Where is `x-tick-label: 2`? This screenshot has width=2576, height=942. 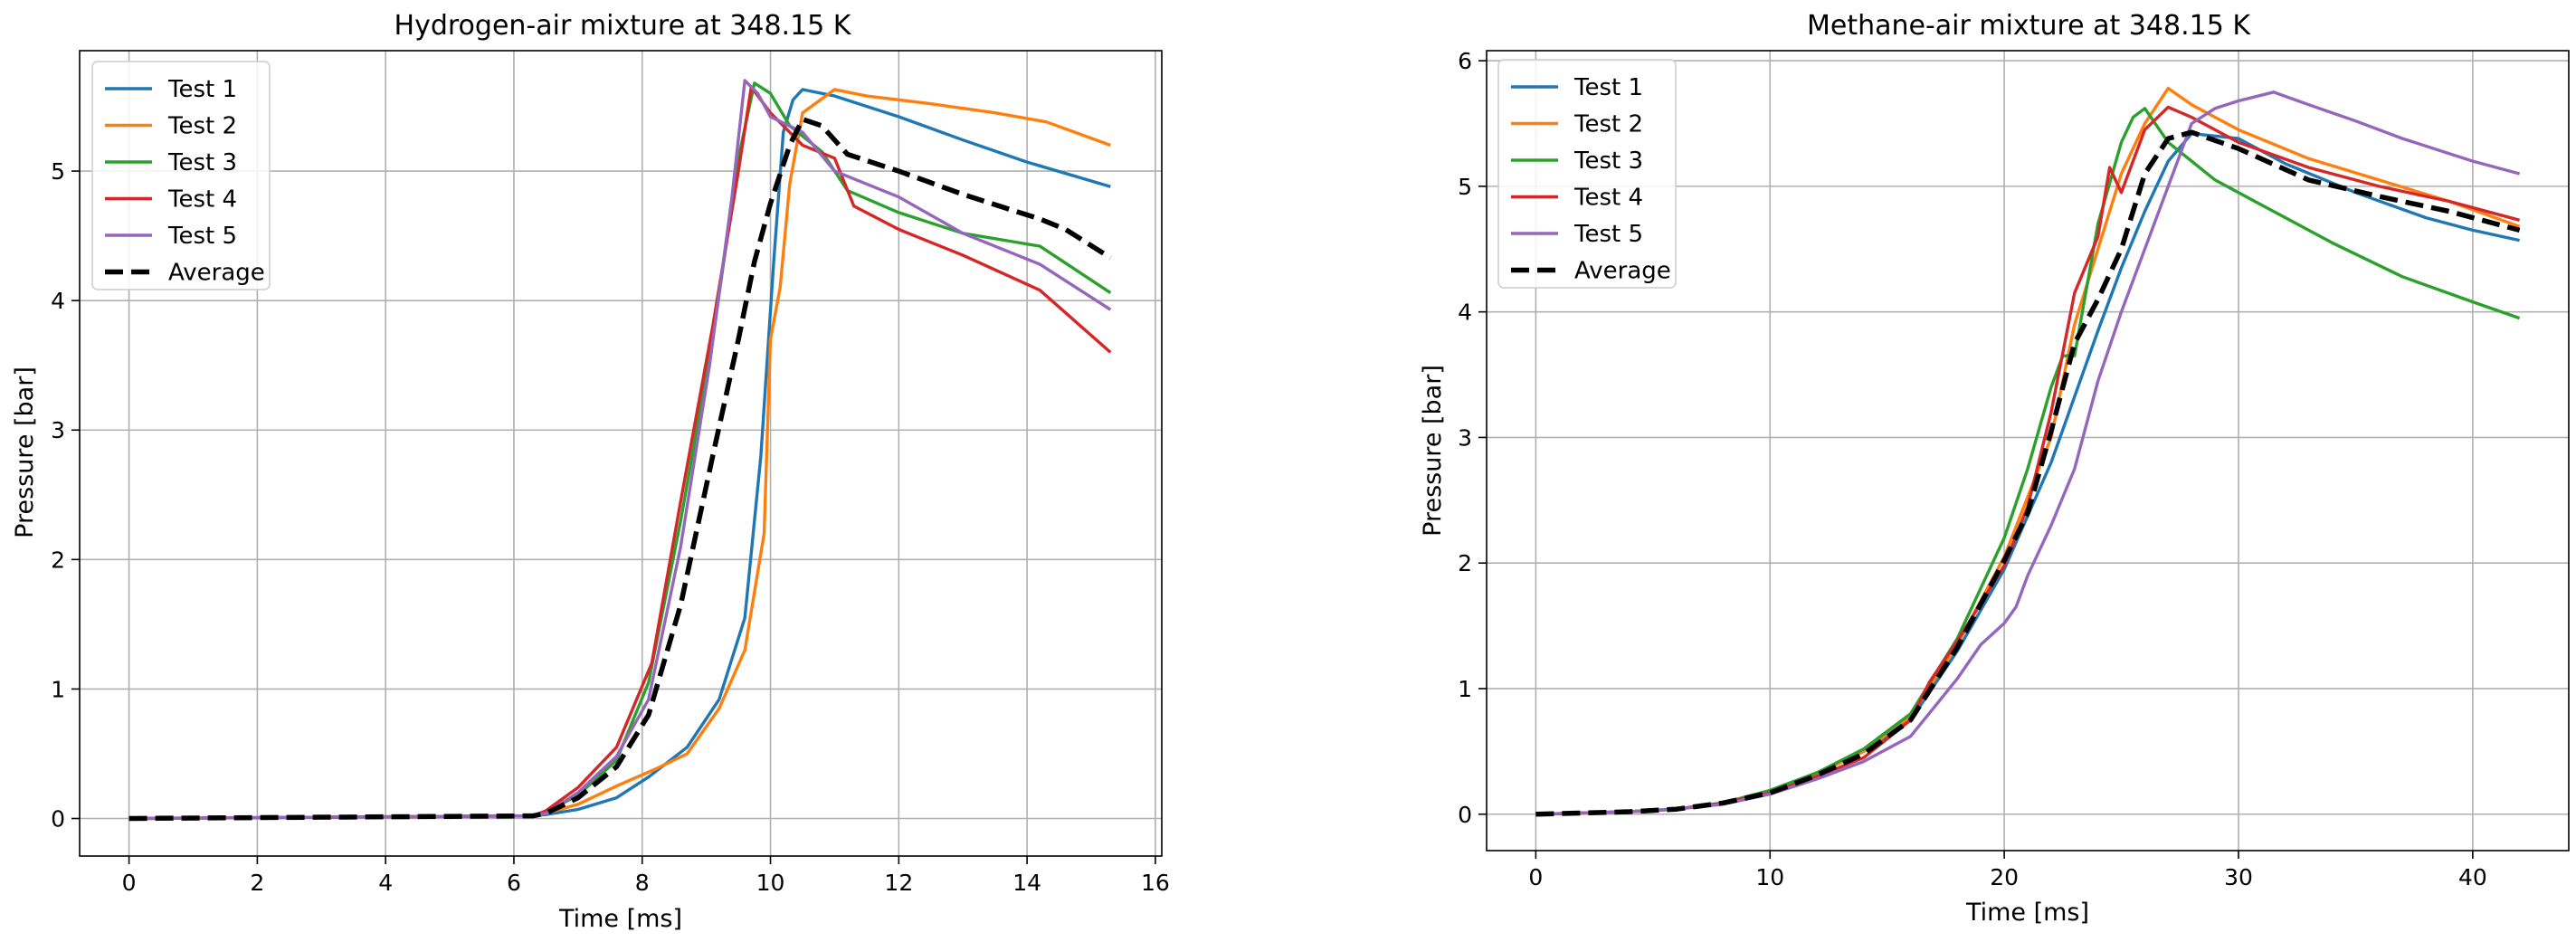 x-tick-label: 2 is located at coordinates (257, 883).